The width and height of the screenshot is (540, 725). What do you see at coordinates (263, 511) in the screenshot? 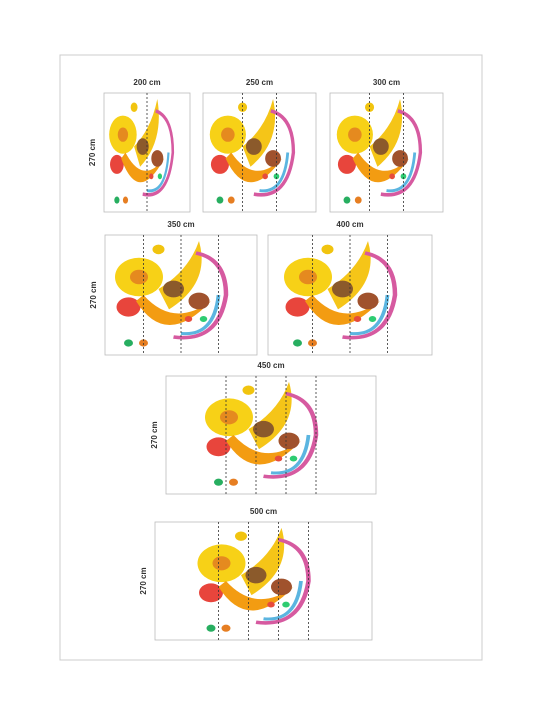
I see `width-label: 500 cm` at bounding box center [263, 511].